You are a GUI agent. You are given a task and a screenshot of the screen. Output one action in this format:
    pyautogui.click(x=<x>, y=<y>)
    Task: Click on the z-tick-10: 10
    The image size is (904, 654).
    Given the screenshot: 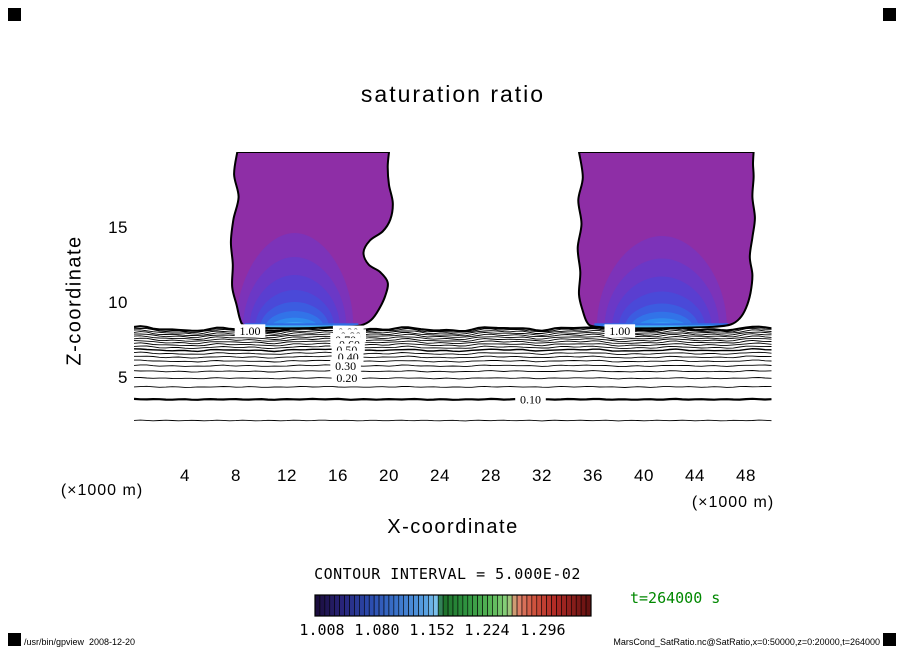 What is the action you would take?
    pyautogui.click(x=118, y=302)
    